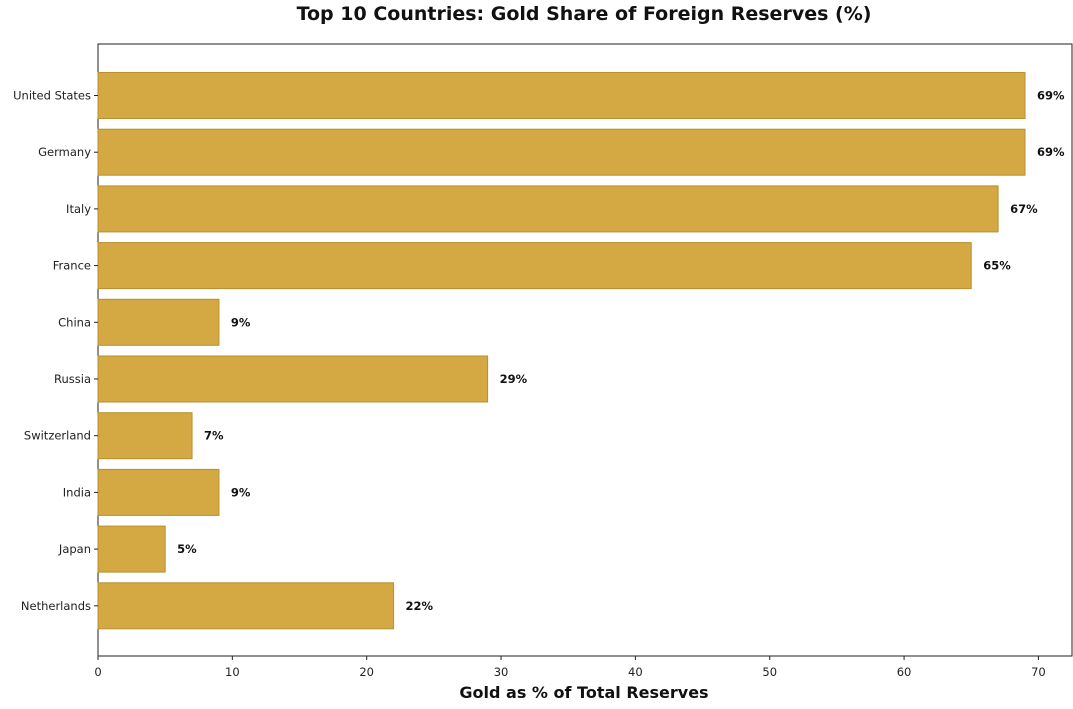 This screenshot has width=1073, height=709. What do you see at coordinates (72, 379) in the screenshot?
I see `category-label: Russia` at bounding box center [72, 379].